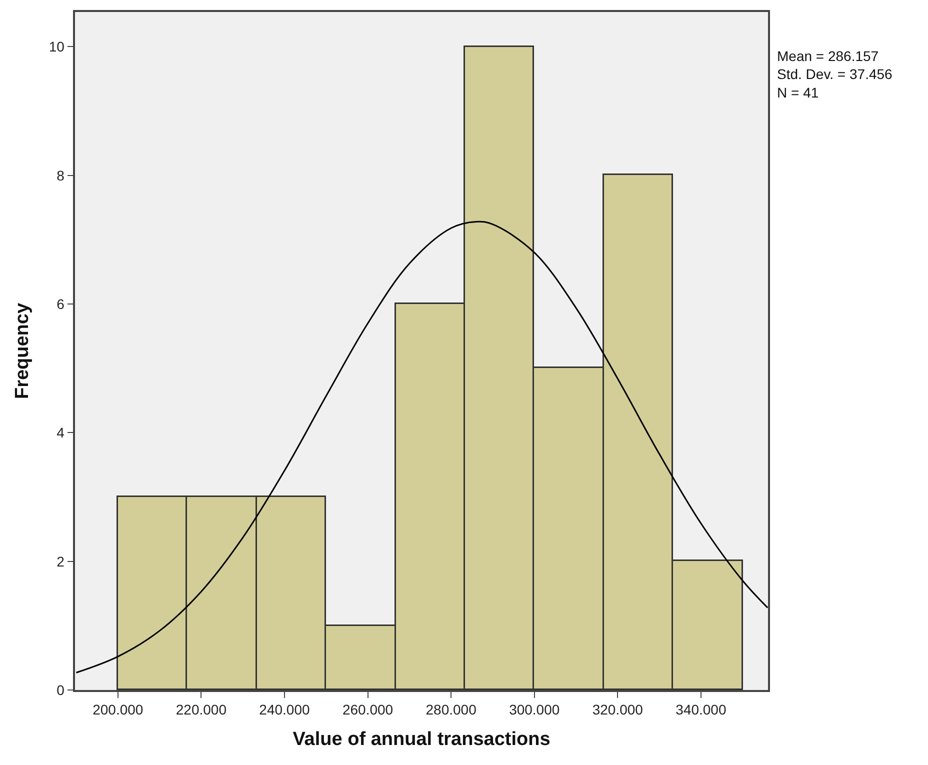  What do you see at coordinates (421, 739) in the screenshot?
I see `x-axis-title: Value of annual transactions` at bounding box center [421, 739].